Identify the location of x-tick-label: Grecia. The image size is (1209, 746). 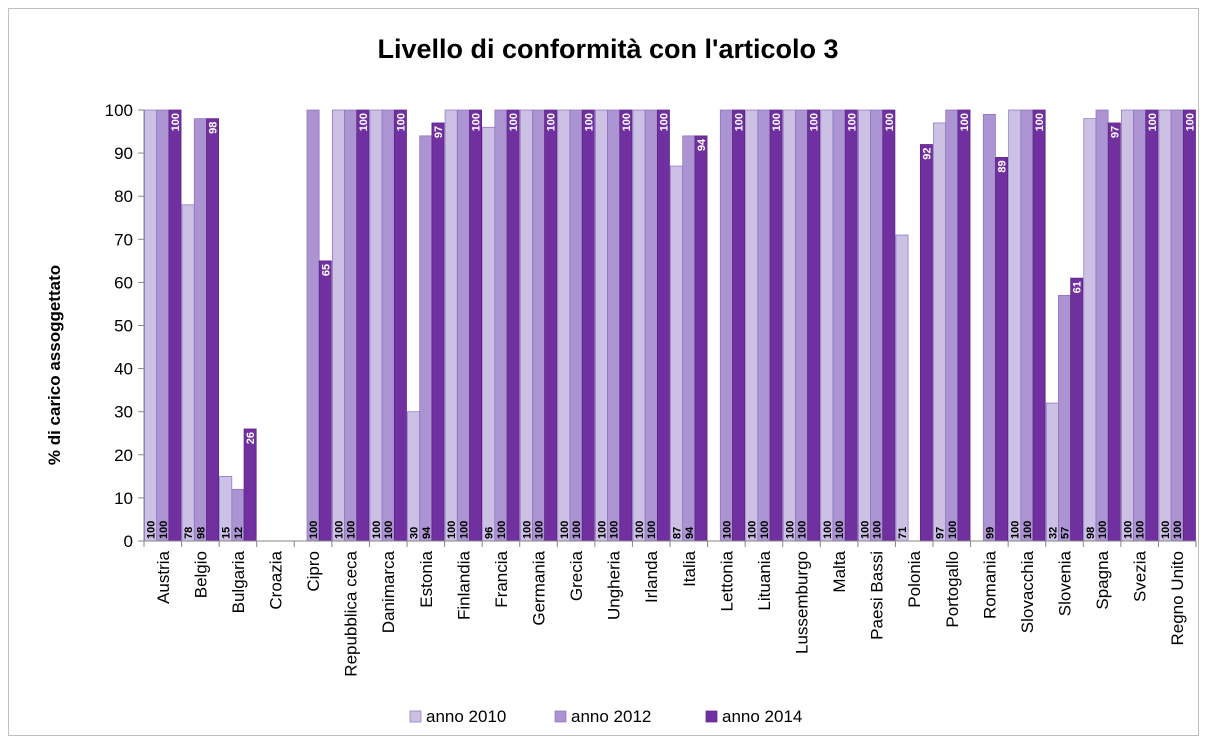
(576, 575).